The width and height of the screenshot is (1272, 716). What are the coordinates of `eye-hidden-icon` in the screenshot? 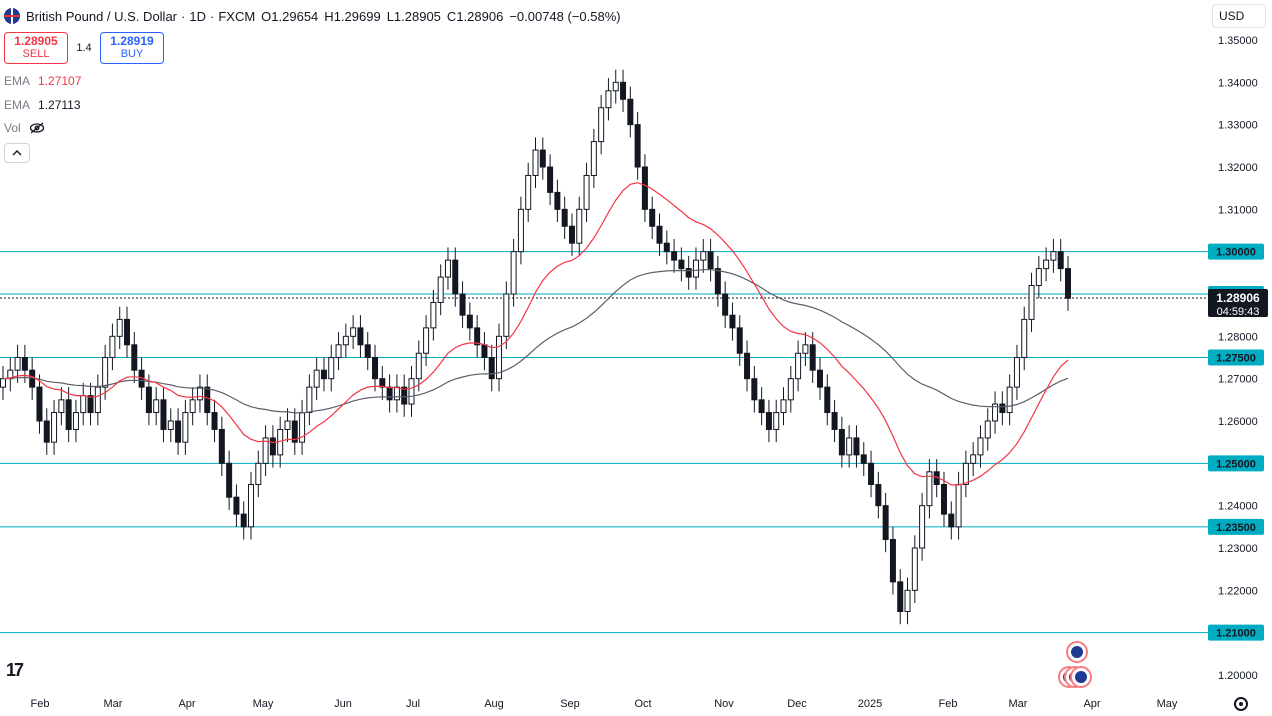 It's located at (37, 128).